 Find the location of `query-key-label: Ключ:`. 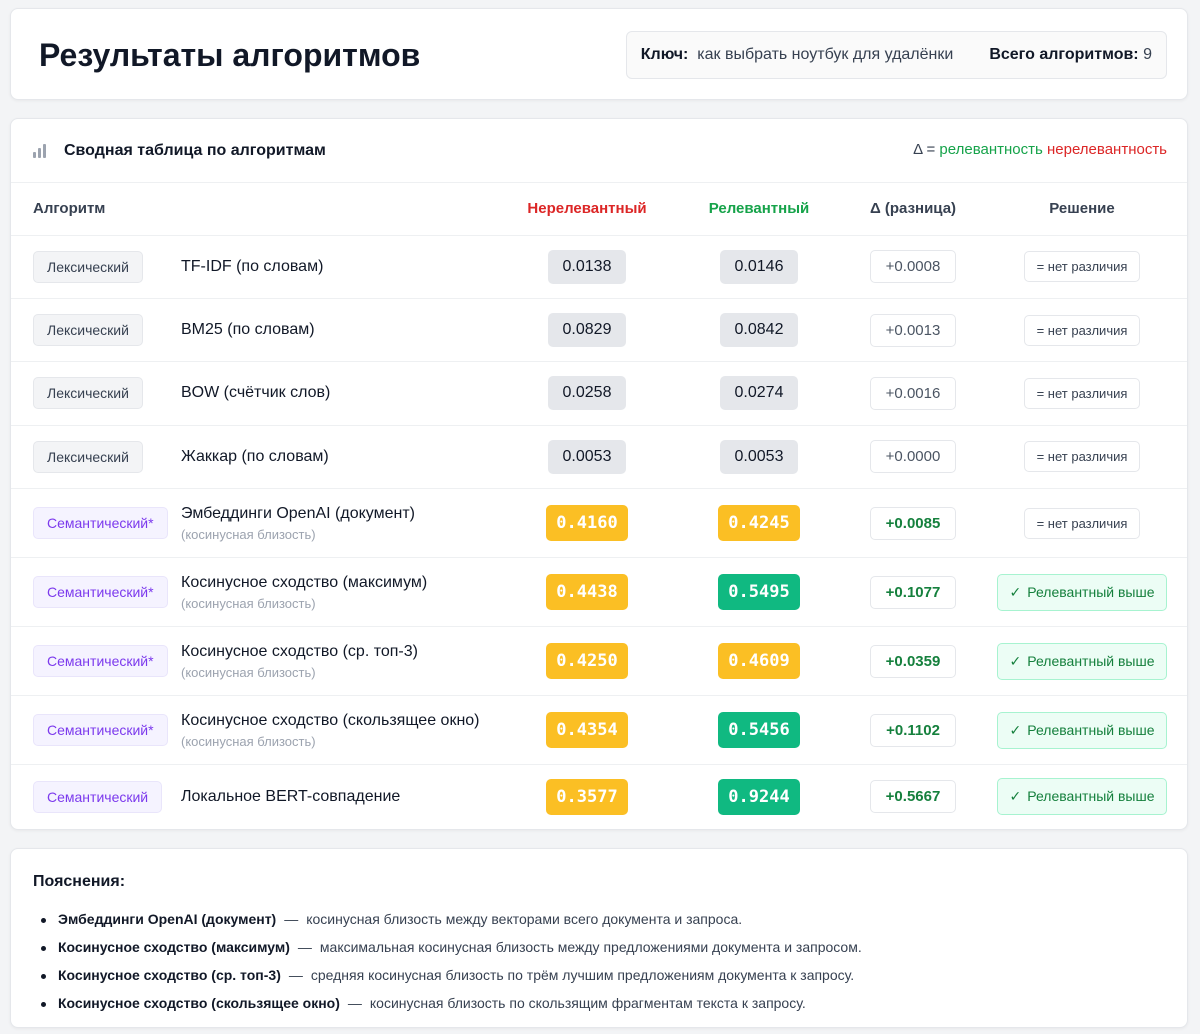

query-key-label: Ключ: is located at coordinates (664, 54).